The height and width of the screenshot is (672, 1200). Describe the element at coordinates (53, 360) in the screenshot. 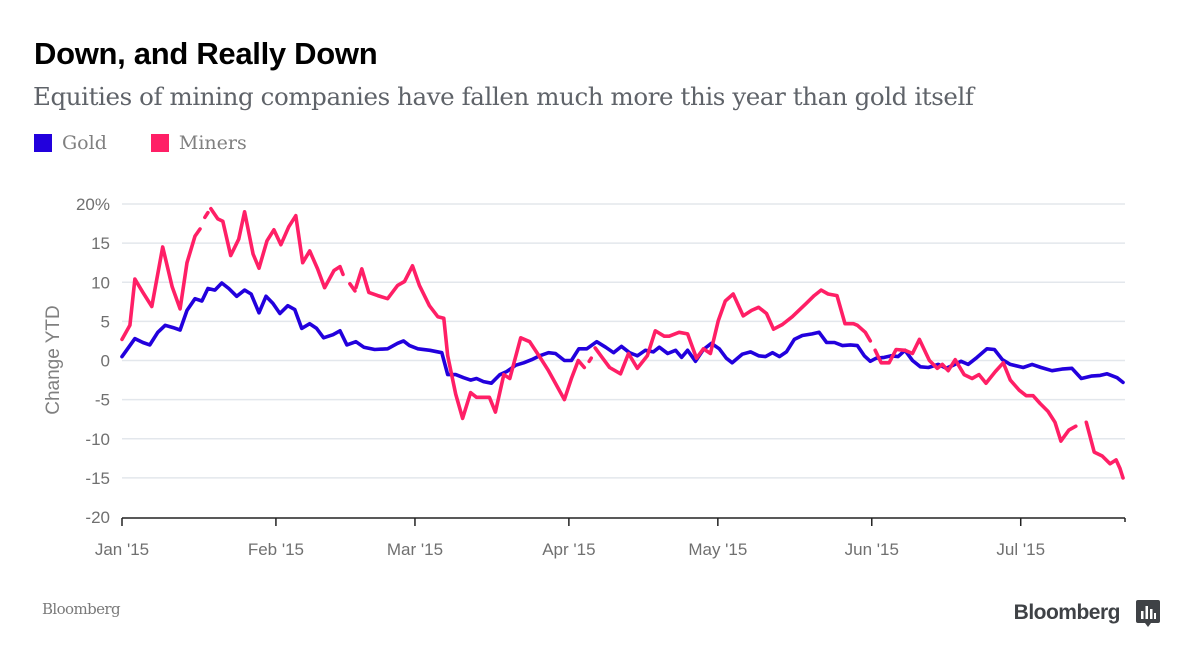

I see `y-axis-title: Change YTD` at that location.